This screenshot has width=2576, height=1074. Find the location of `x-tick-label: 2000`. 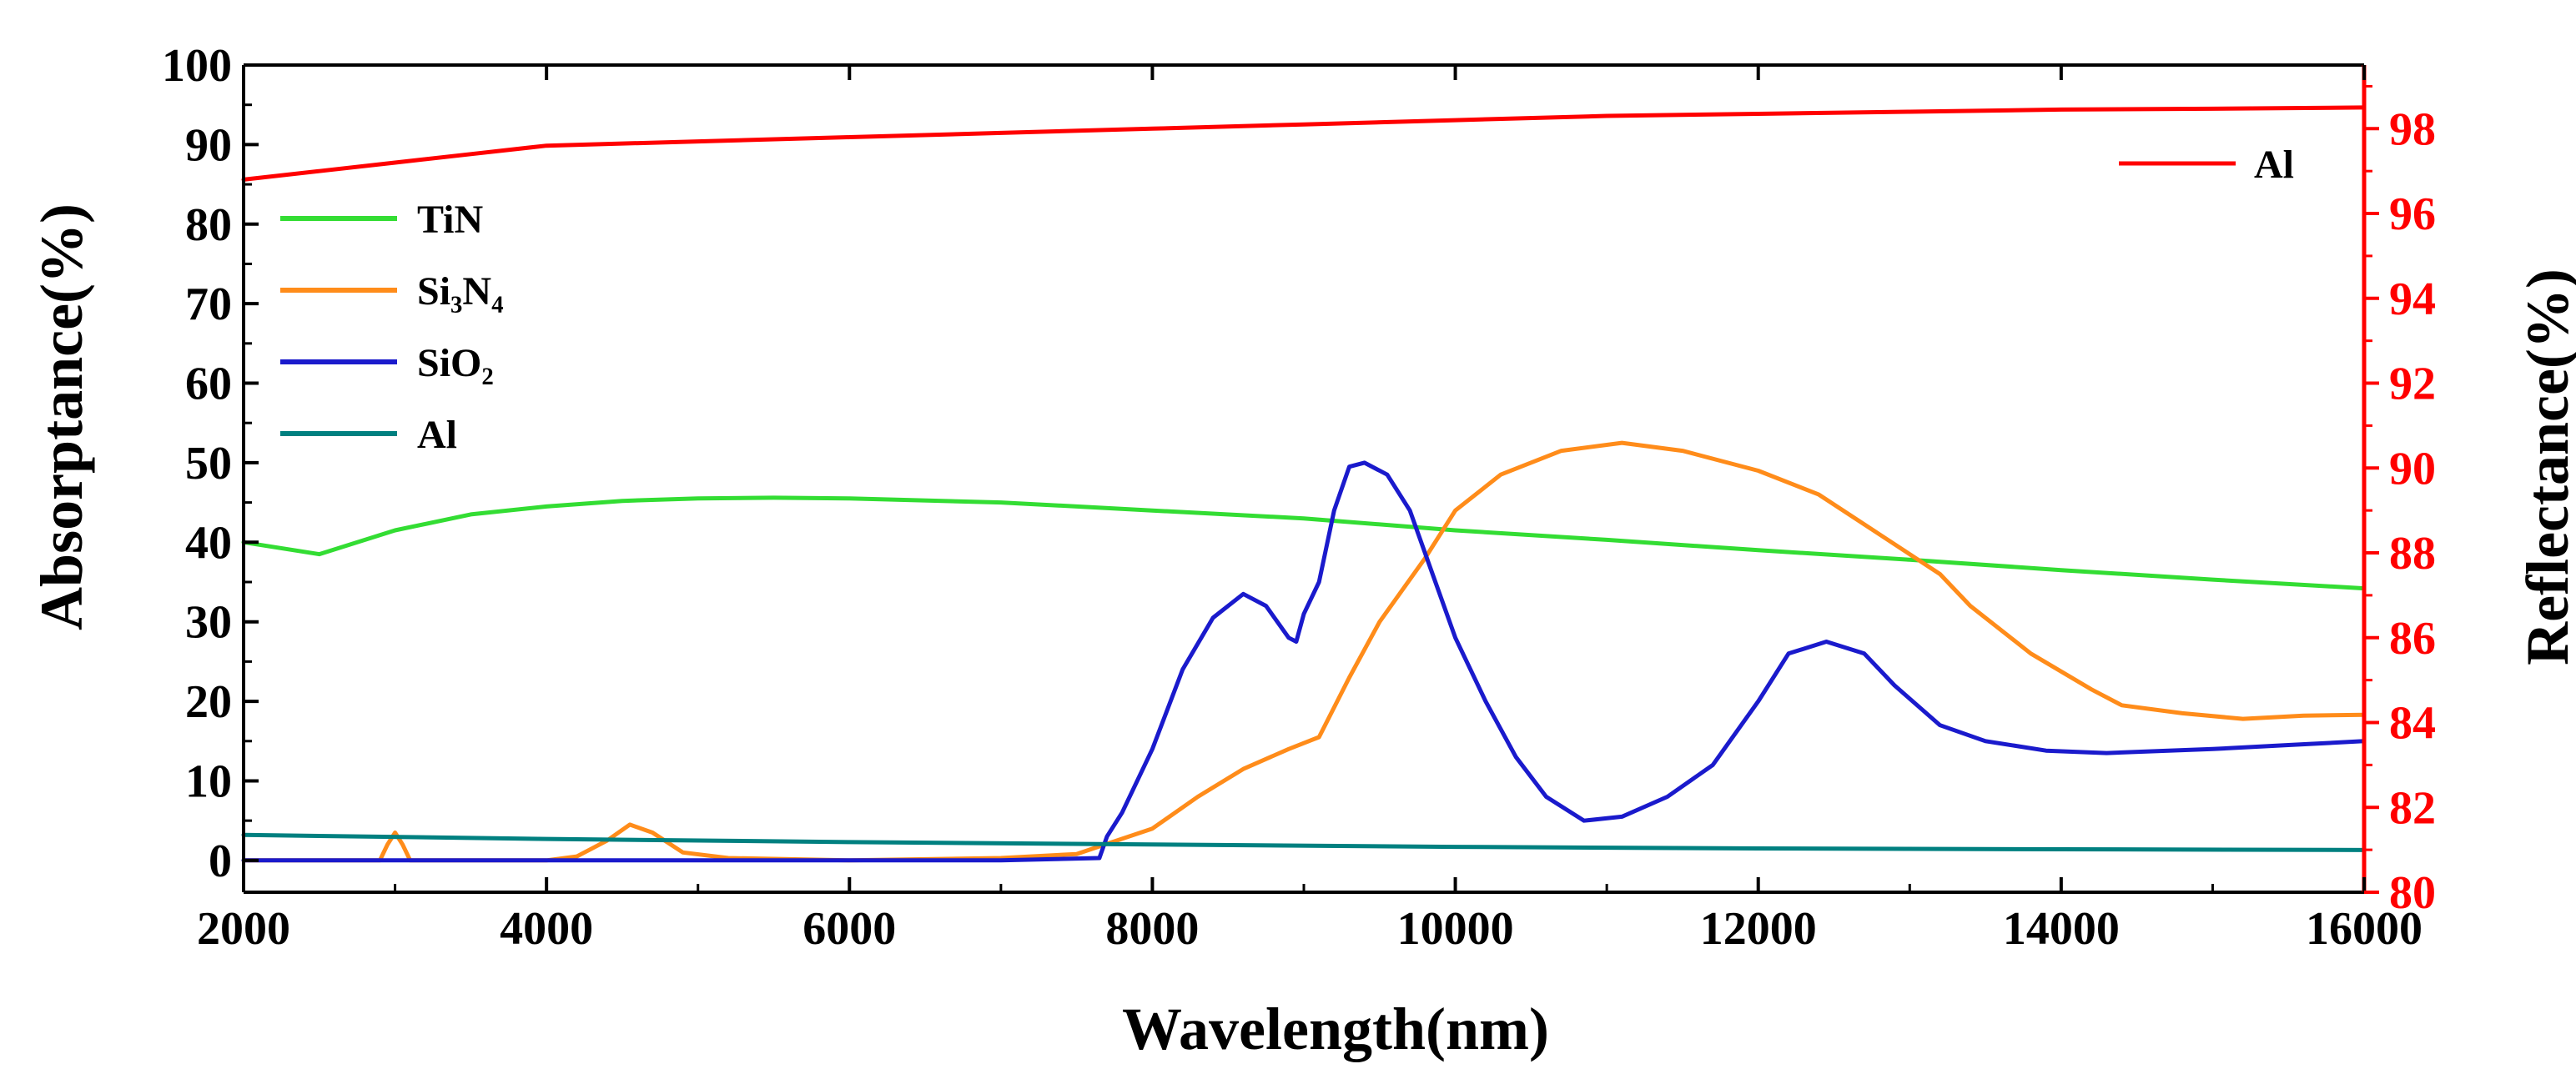

x-tick-label: 2000 is located at coordinates (243, 929).